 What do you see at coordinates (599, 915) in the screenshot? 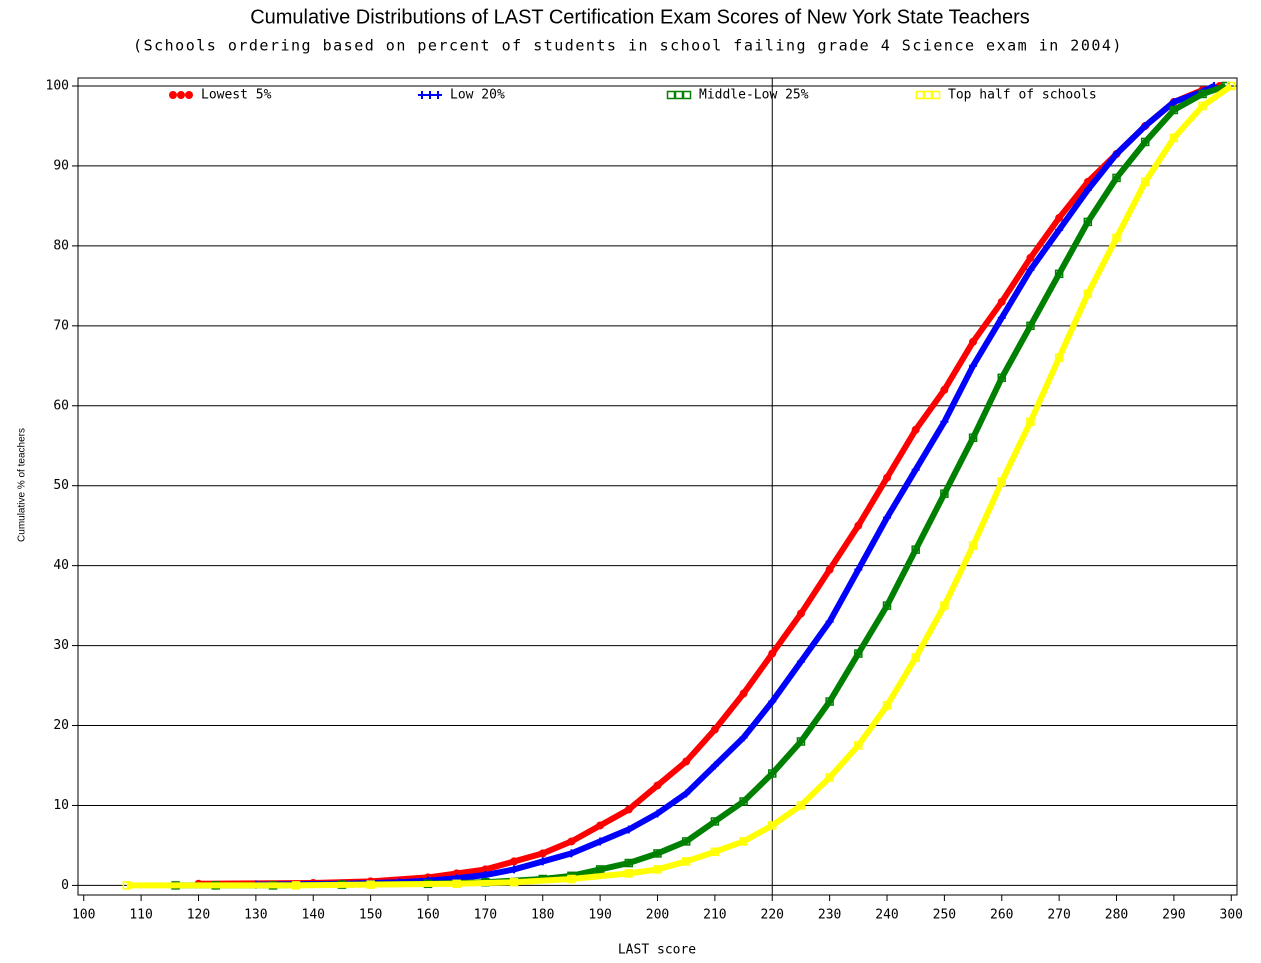
I see `x-tick-label: 190` at bounding box center [599, 915].